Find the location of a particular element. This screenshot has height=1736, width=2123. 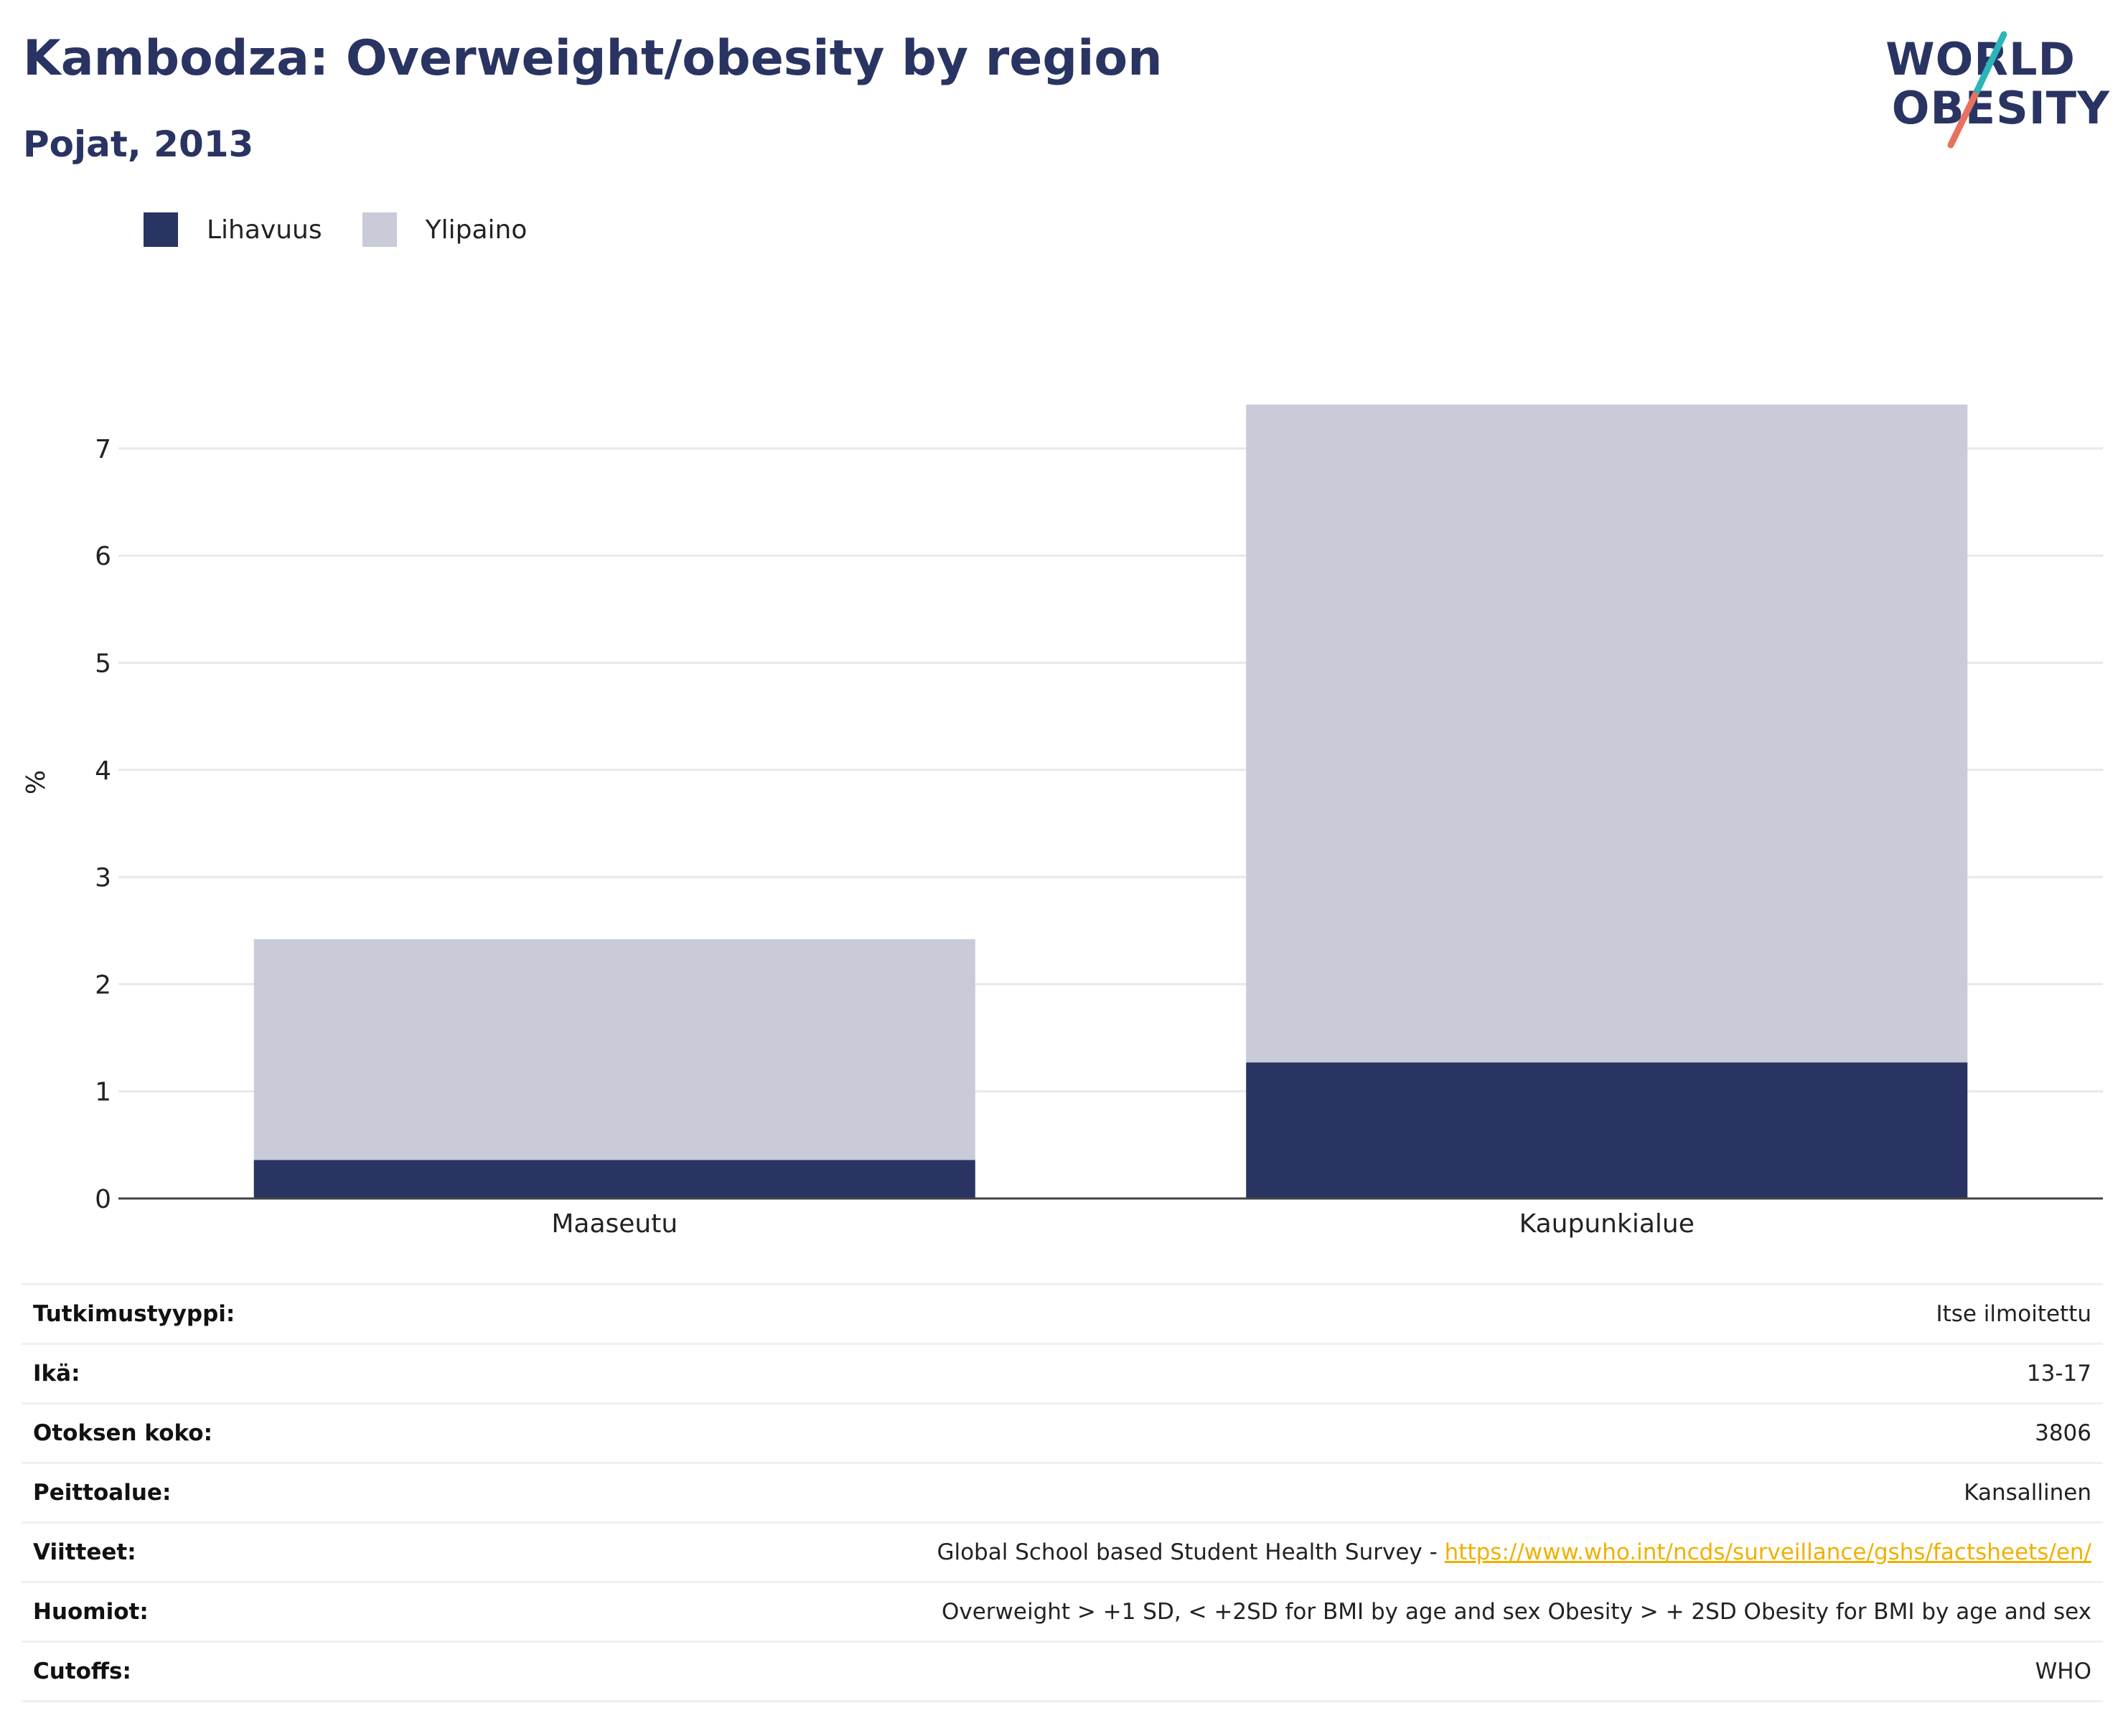

info-label: Peittoalue: is located at coordinates (102, 1493).